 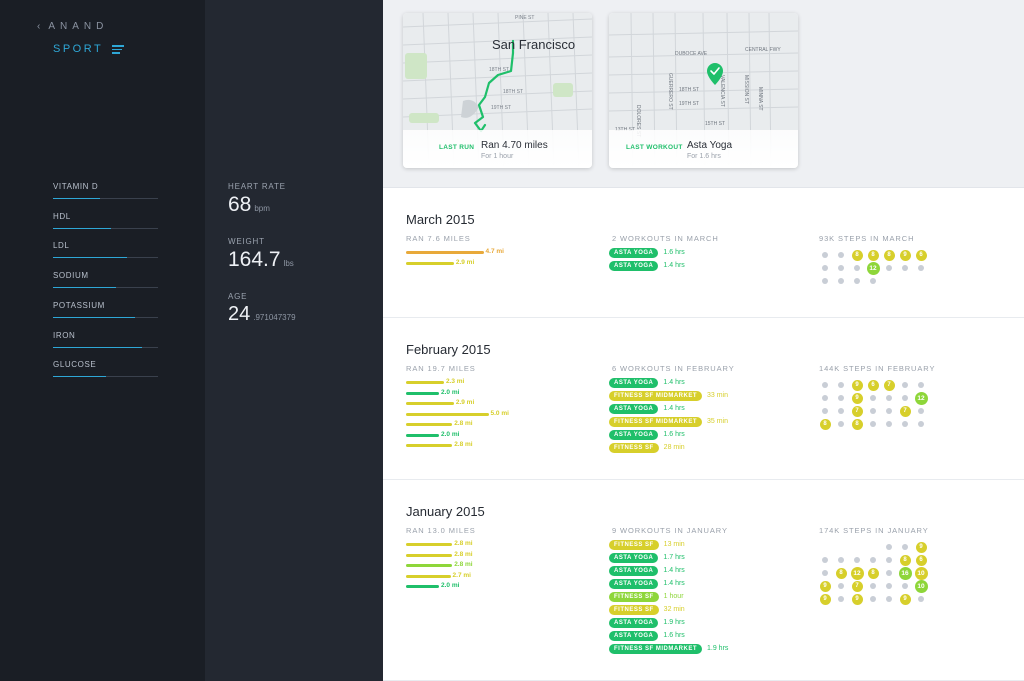 What do you see at coordinates (105, 309) in the screenshot?
I see `vital-item: POTASSIUM` at bounding box center [105, 309].